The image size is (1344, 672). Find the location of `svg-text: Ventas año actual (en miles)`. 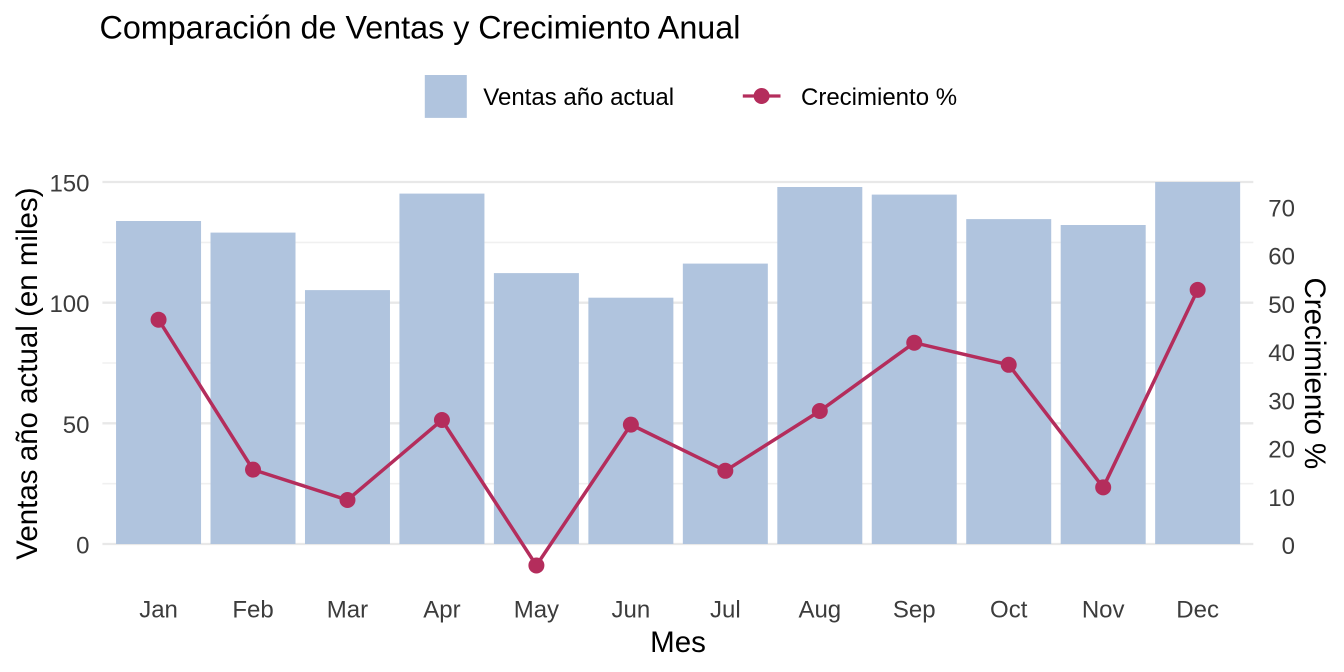

svg-text: Ventas año actual (en miles) is located at coordinates (27, 373).